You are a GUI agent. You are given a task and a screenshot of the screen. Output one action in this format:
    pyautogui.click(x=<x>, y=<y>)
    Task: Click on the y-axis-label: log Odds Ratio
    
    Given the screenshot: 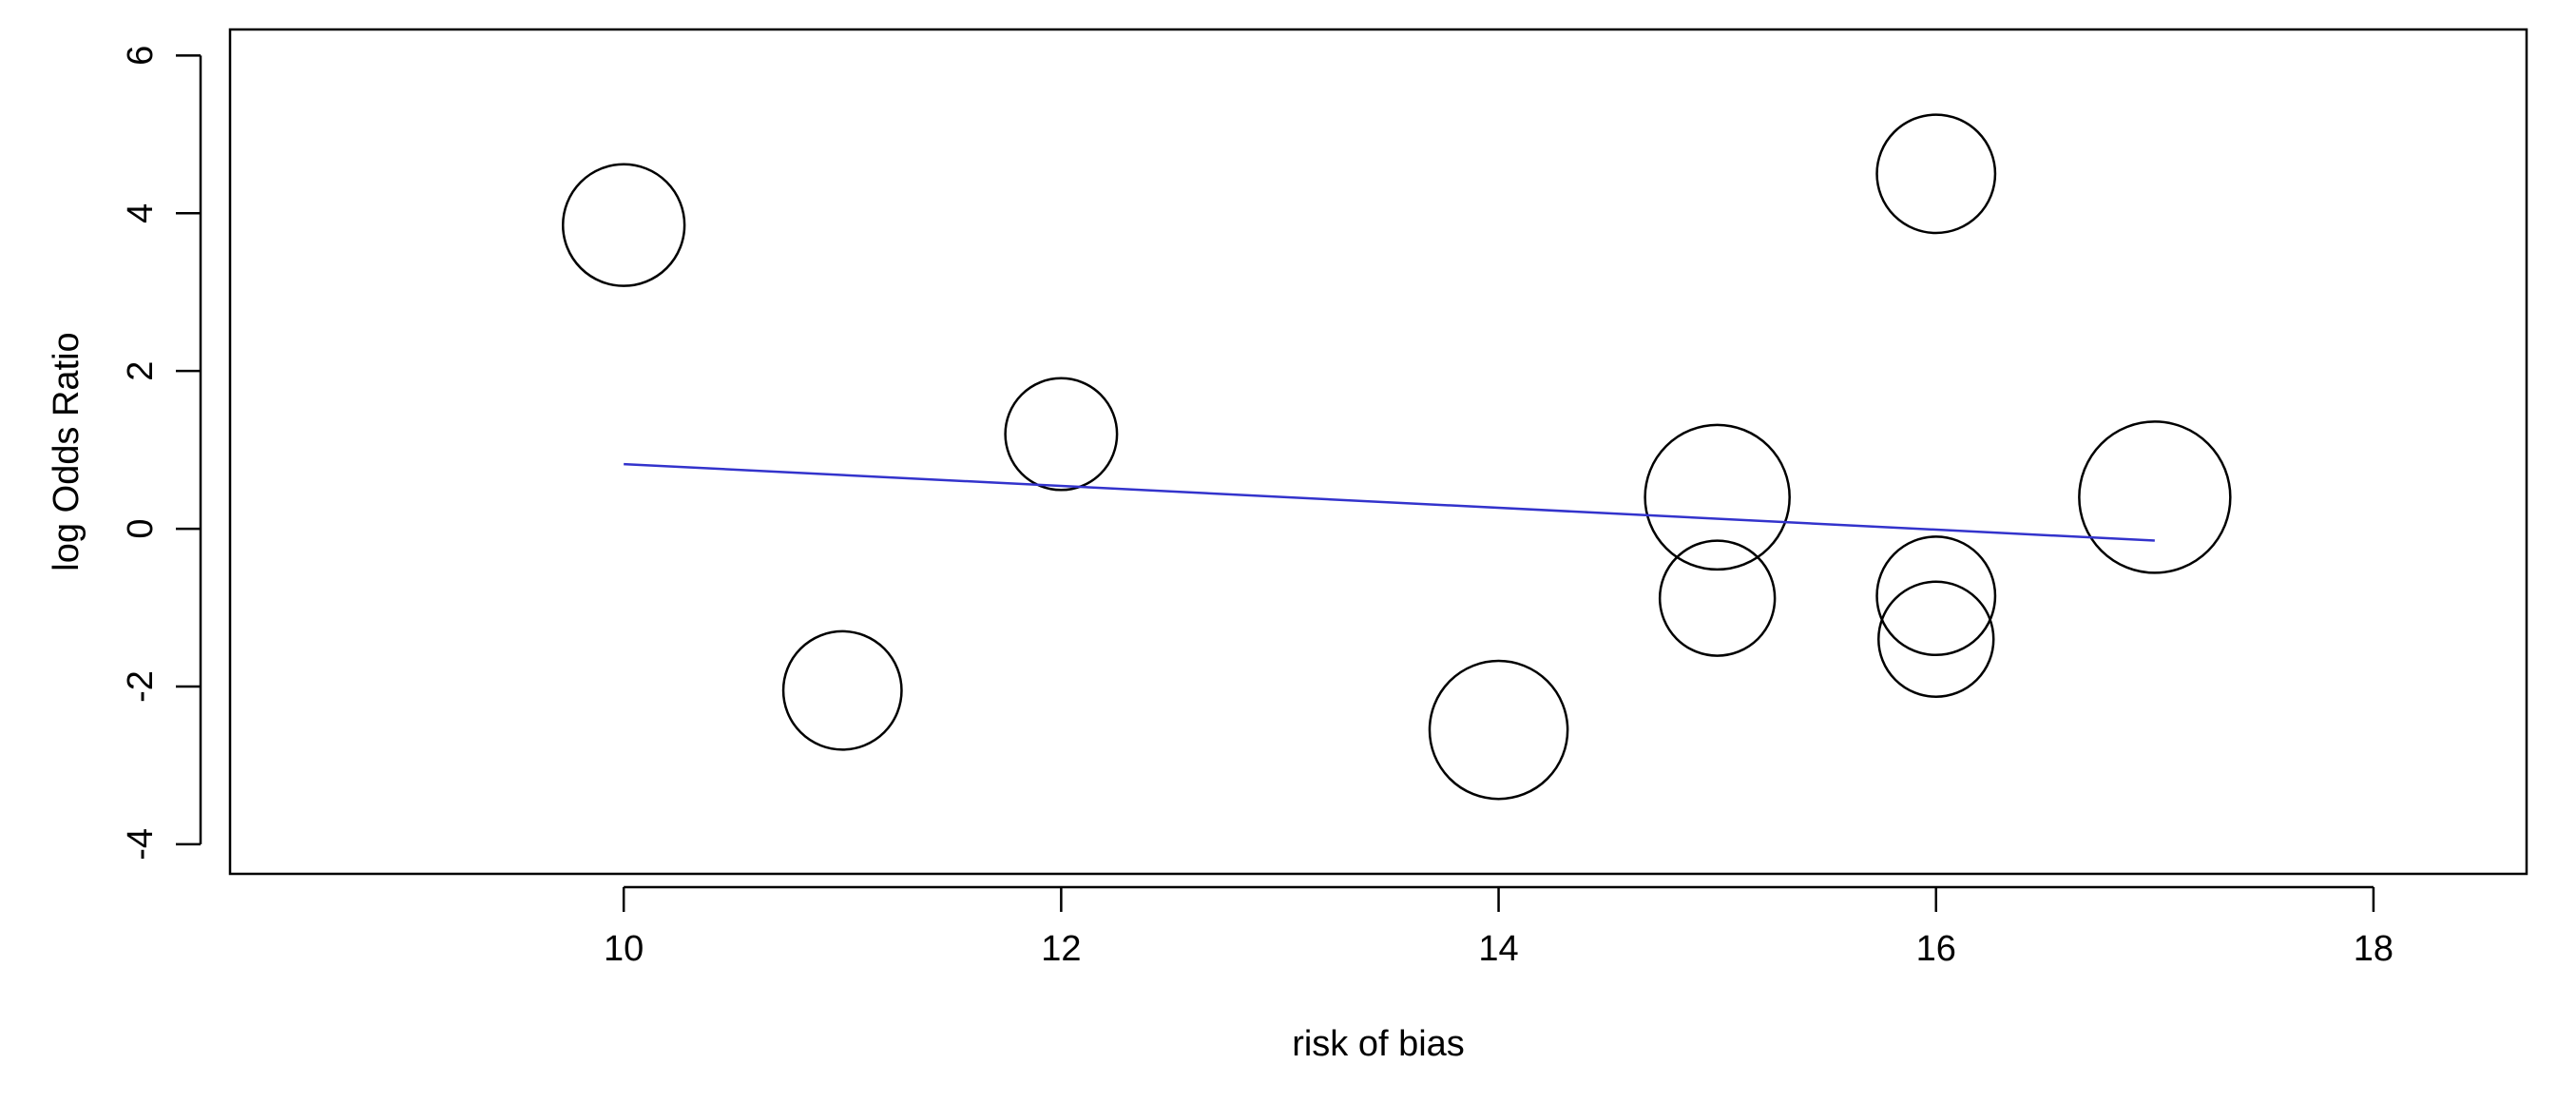 What is the action you would take?
    pyautogui.click(x=67, y=451)
    